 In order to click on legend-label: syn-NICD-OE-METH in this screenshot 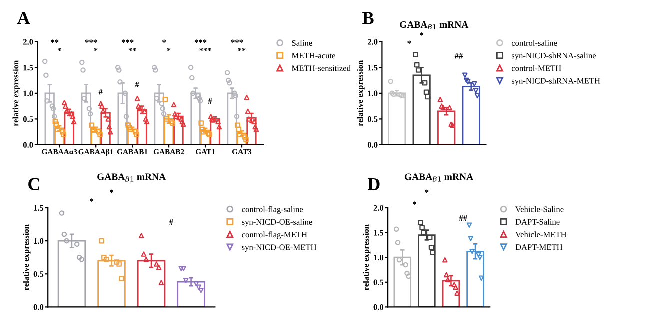, I will do `click(279, 248)`.